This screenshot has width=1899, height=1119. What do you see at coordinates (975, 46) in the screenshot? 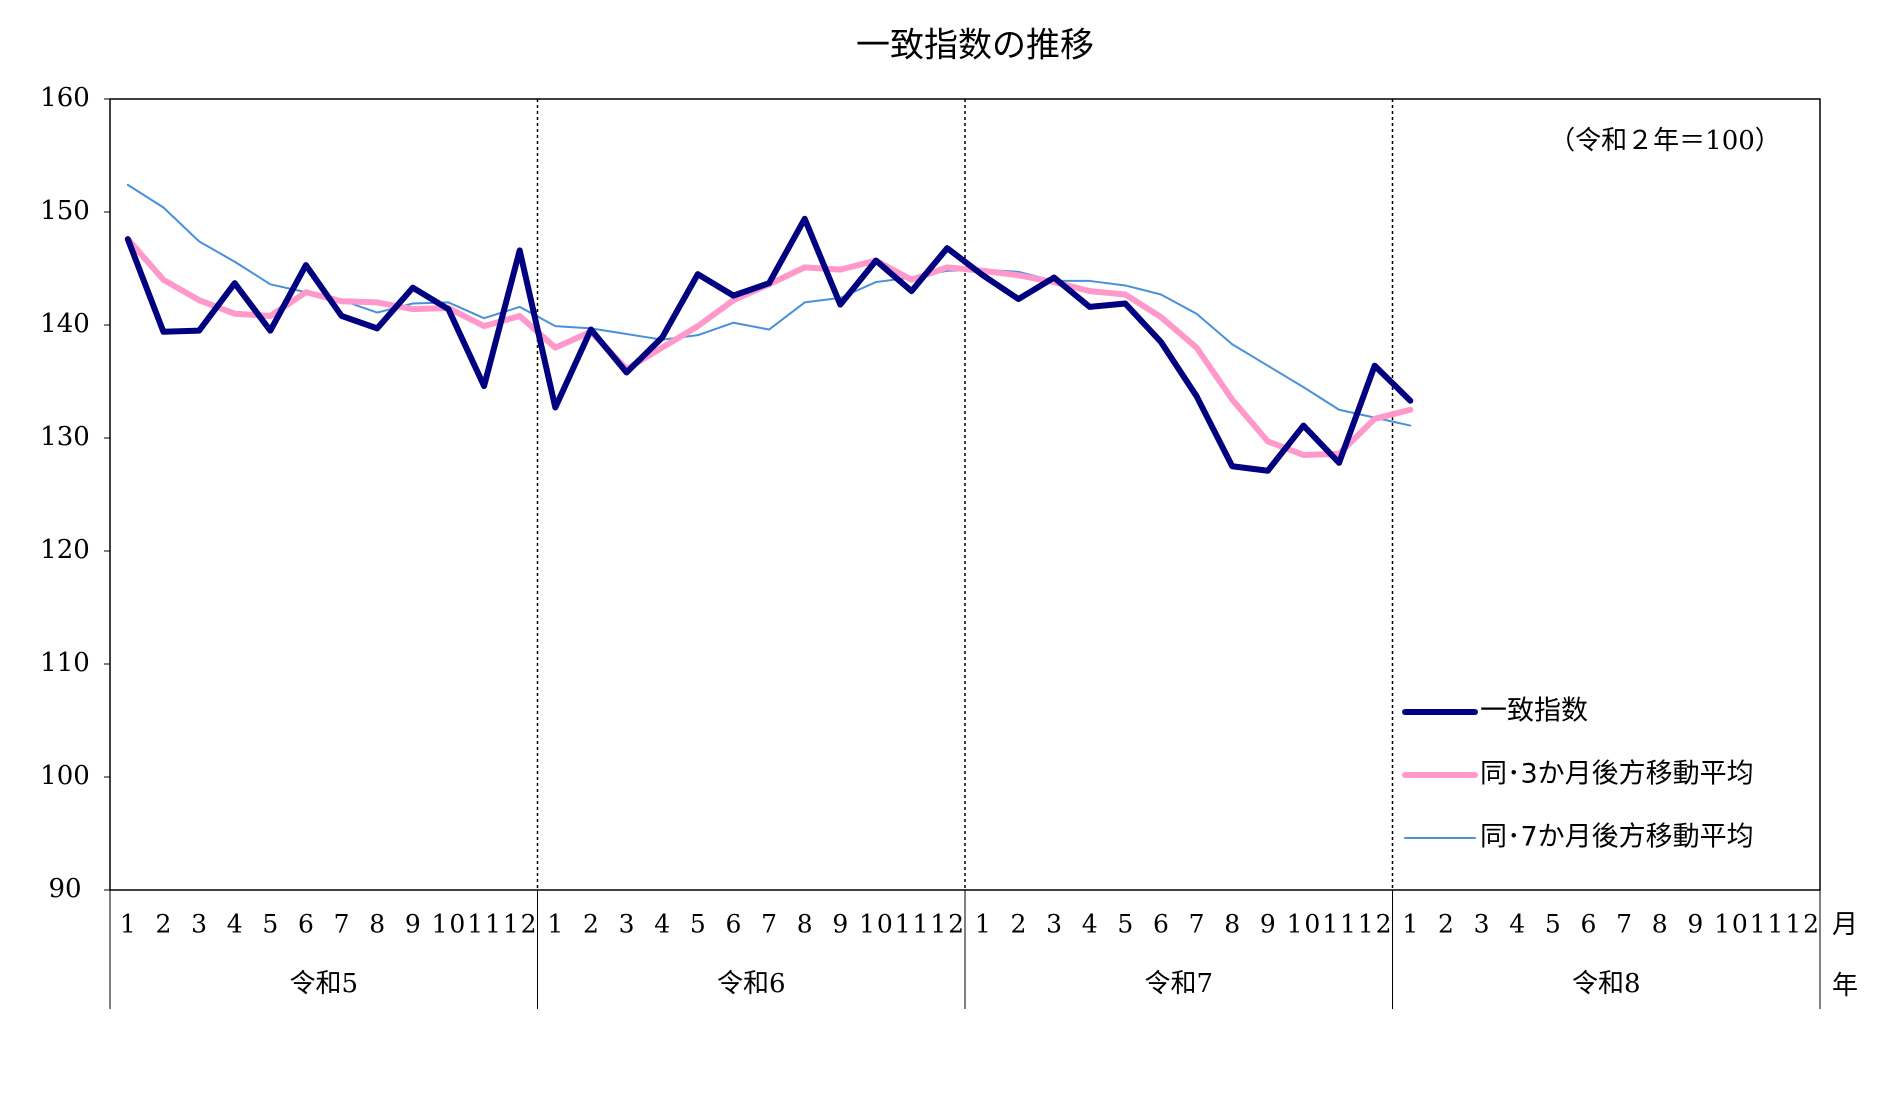
I see `chart-title: 一致指数の推移` at bounding box center [975, 46].